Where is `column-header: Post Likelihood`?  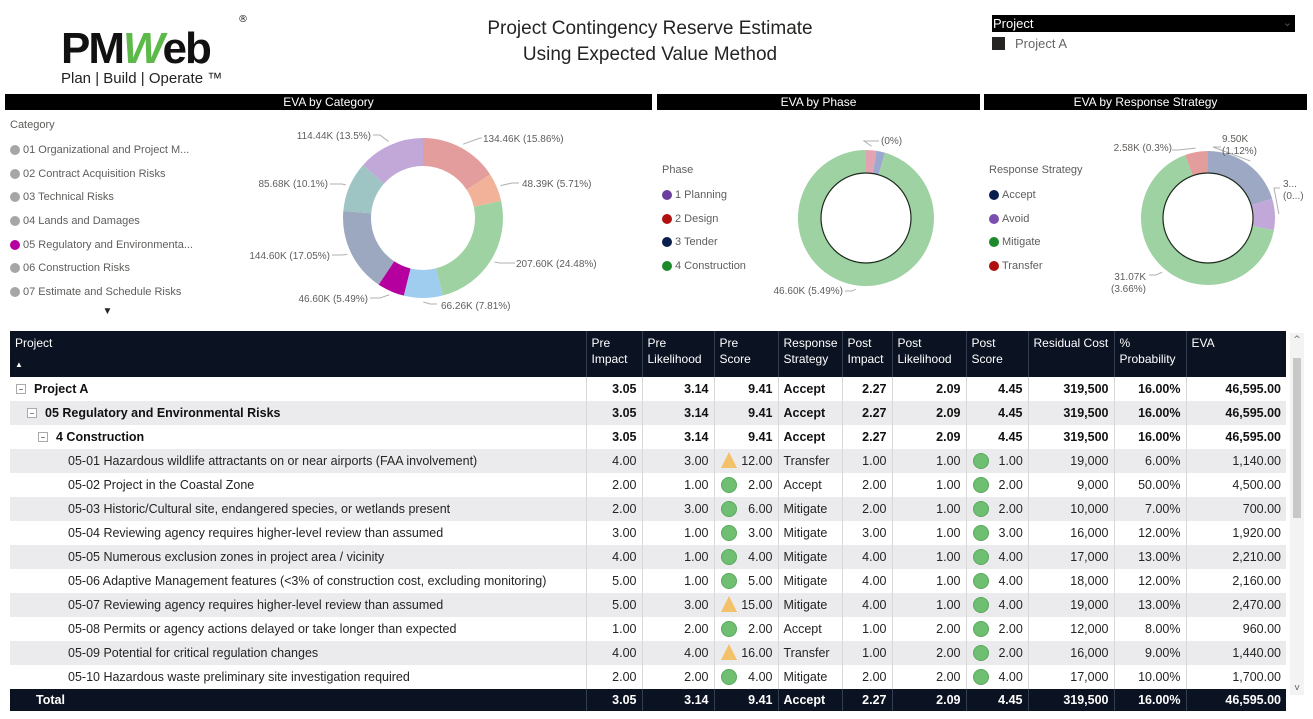
column-header: Post Likelihood is located at coordinates (928, 354).